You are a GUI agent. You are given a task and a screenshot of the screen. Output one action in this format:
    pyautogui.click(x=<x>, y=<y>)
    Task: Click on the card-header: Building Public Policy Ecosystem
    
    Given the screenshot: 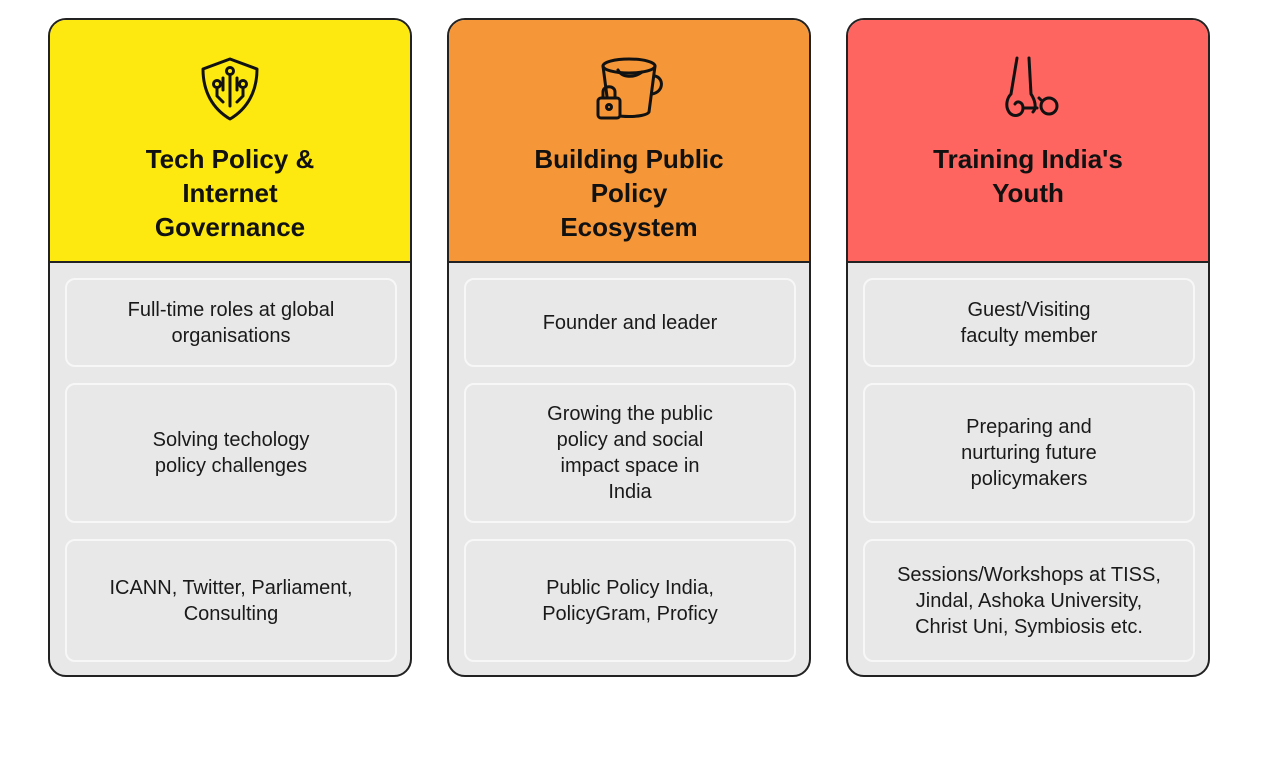 What is the action you would take?
    pyautogui.click(x=629, y=141)
    